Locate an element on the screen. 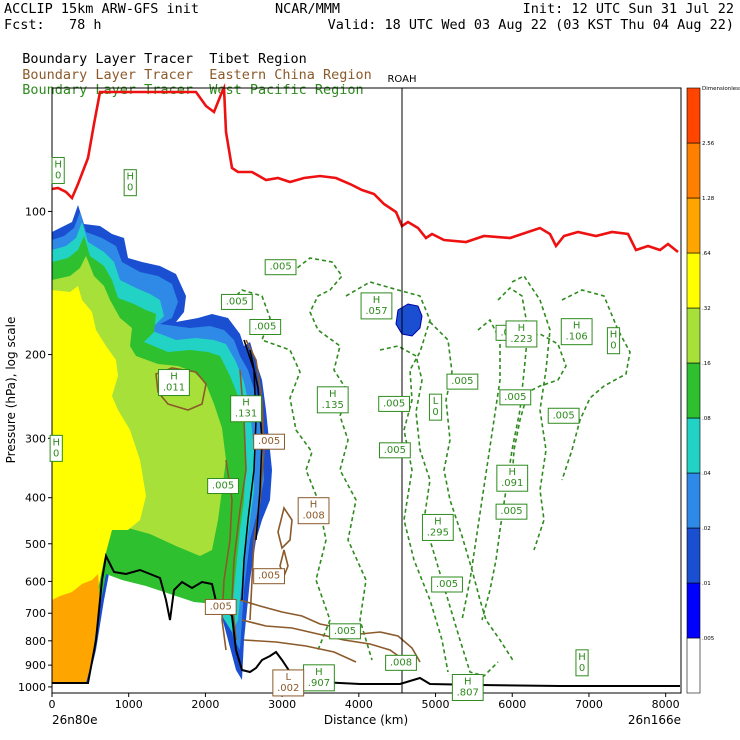  annotation-text: H .295 is located at coordinates (438, 527).